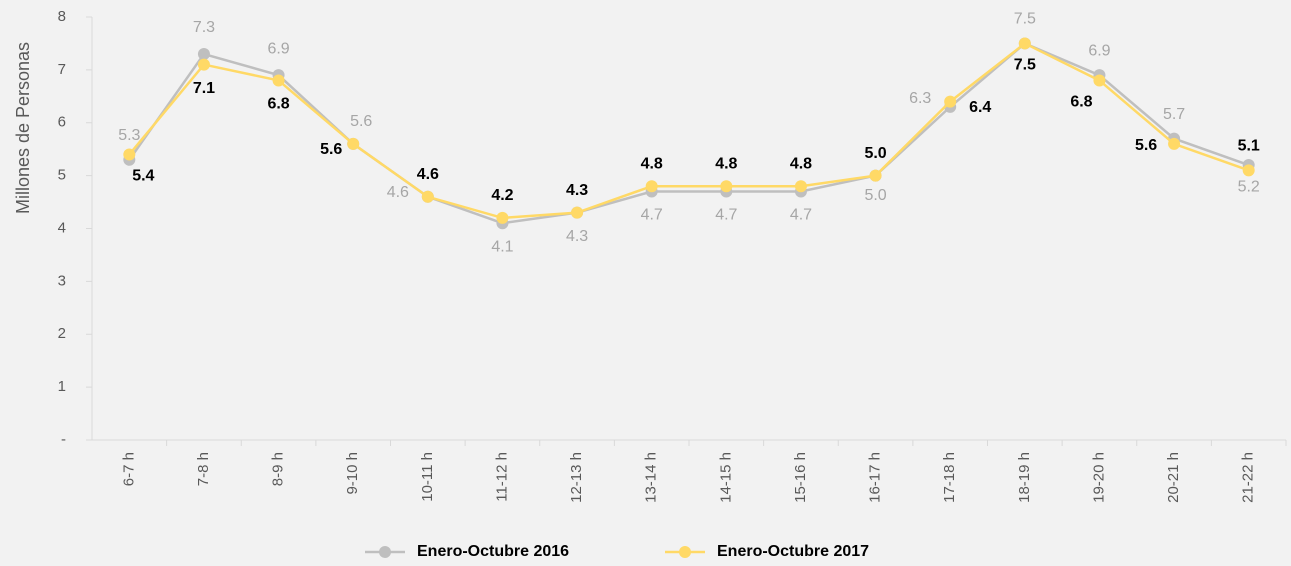 This screenshot has width=1291, height=566. I want to click on x-tick-label: 20-21 h, so click(1173, 477).